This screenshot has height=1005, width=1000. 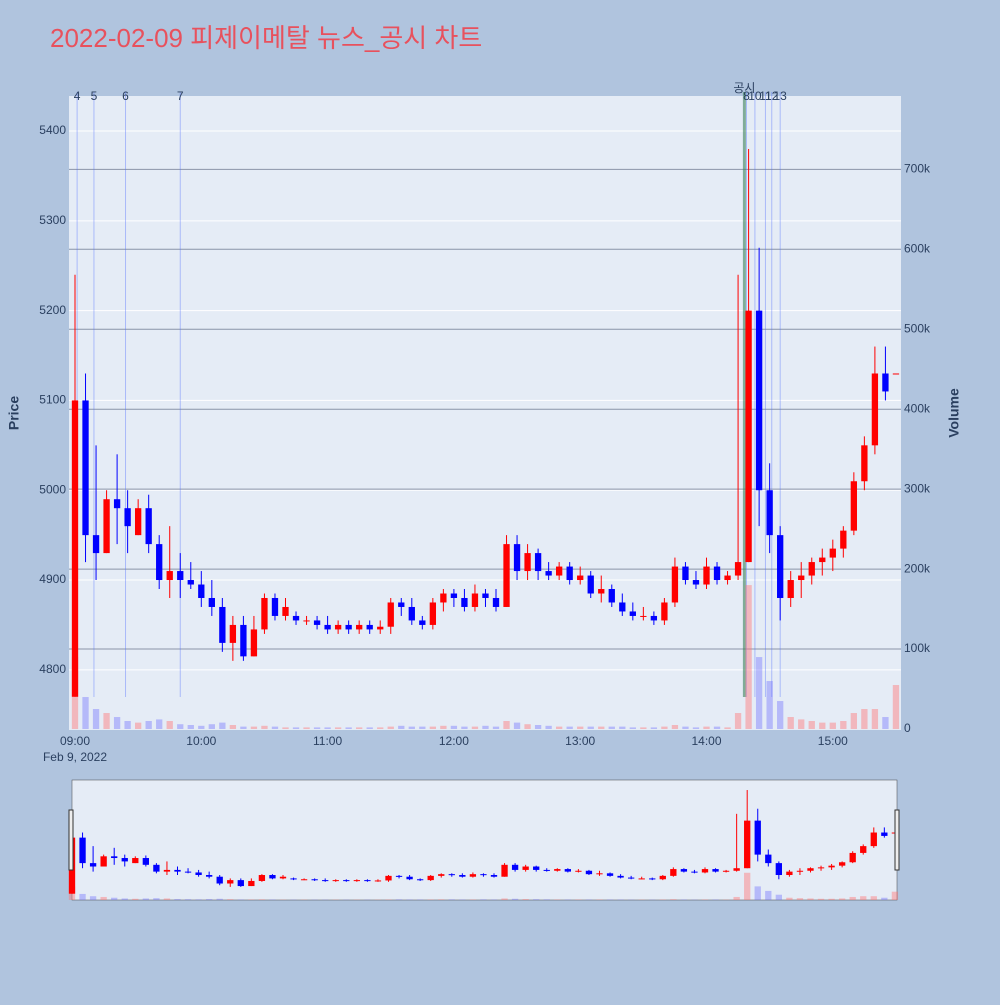 What do you see at coordinates (52, 669) in the screenshot?
I see `y-tick-label: 4800` at bounding box center [52, 669].